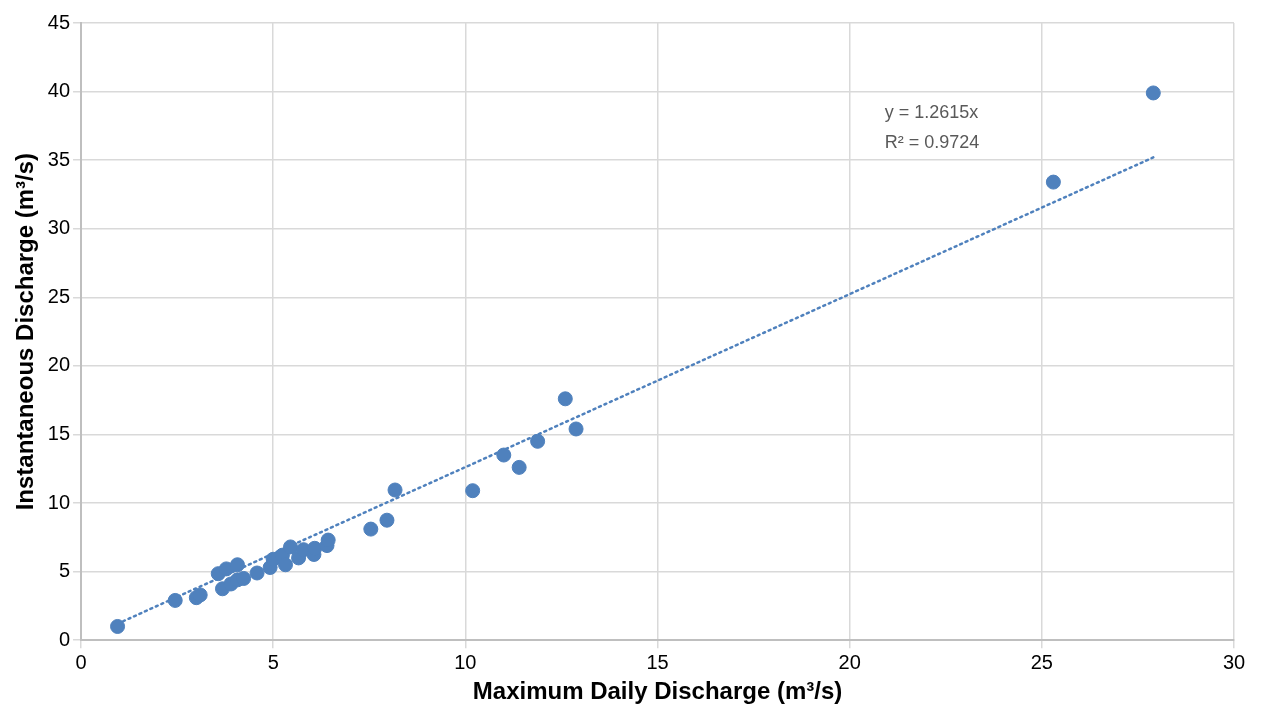  Describe the element at coordinates (64, 638) in the screenshot. I see `y-tick-label: 0` at that location.